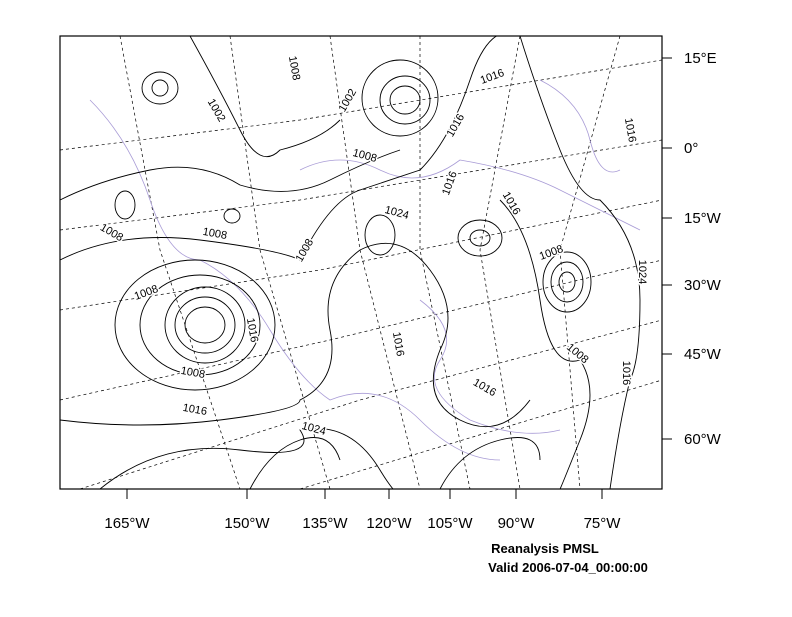  What do you see at coordinates (389, 523) in the screenshot?
I see `lon-label: 120°W` at bounding box center [389, 523].